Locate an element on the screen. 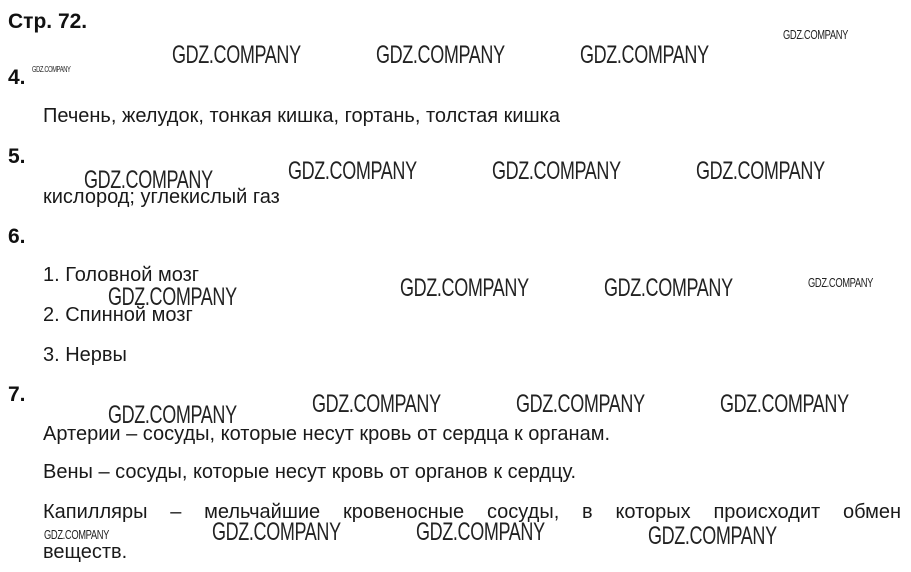  page-title: Стр. 72. is located at coordinates (48, 21).